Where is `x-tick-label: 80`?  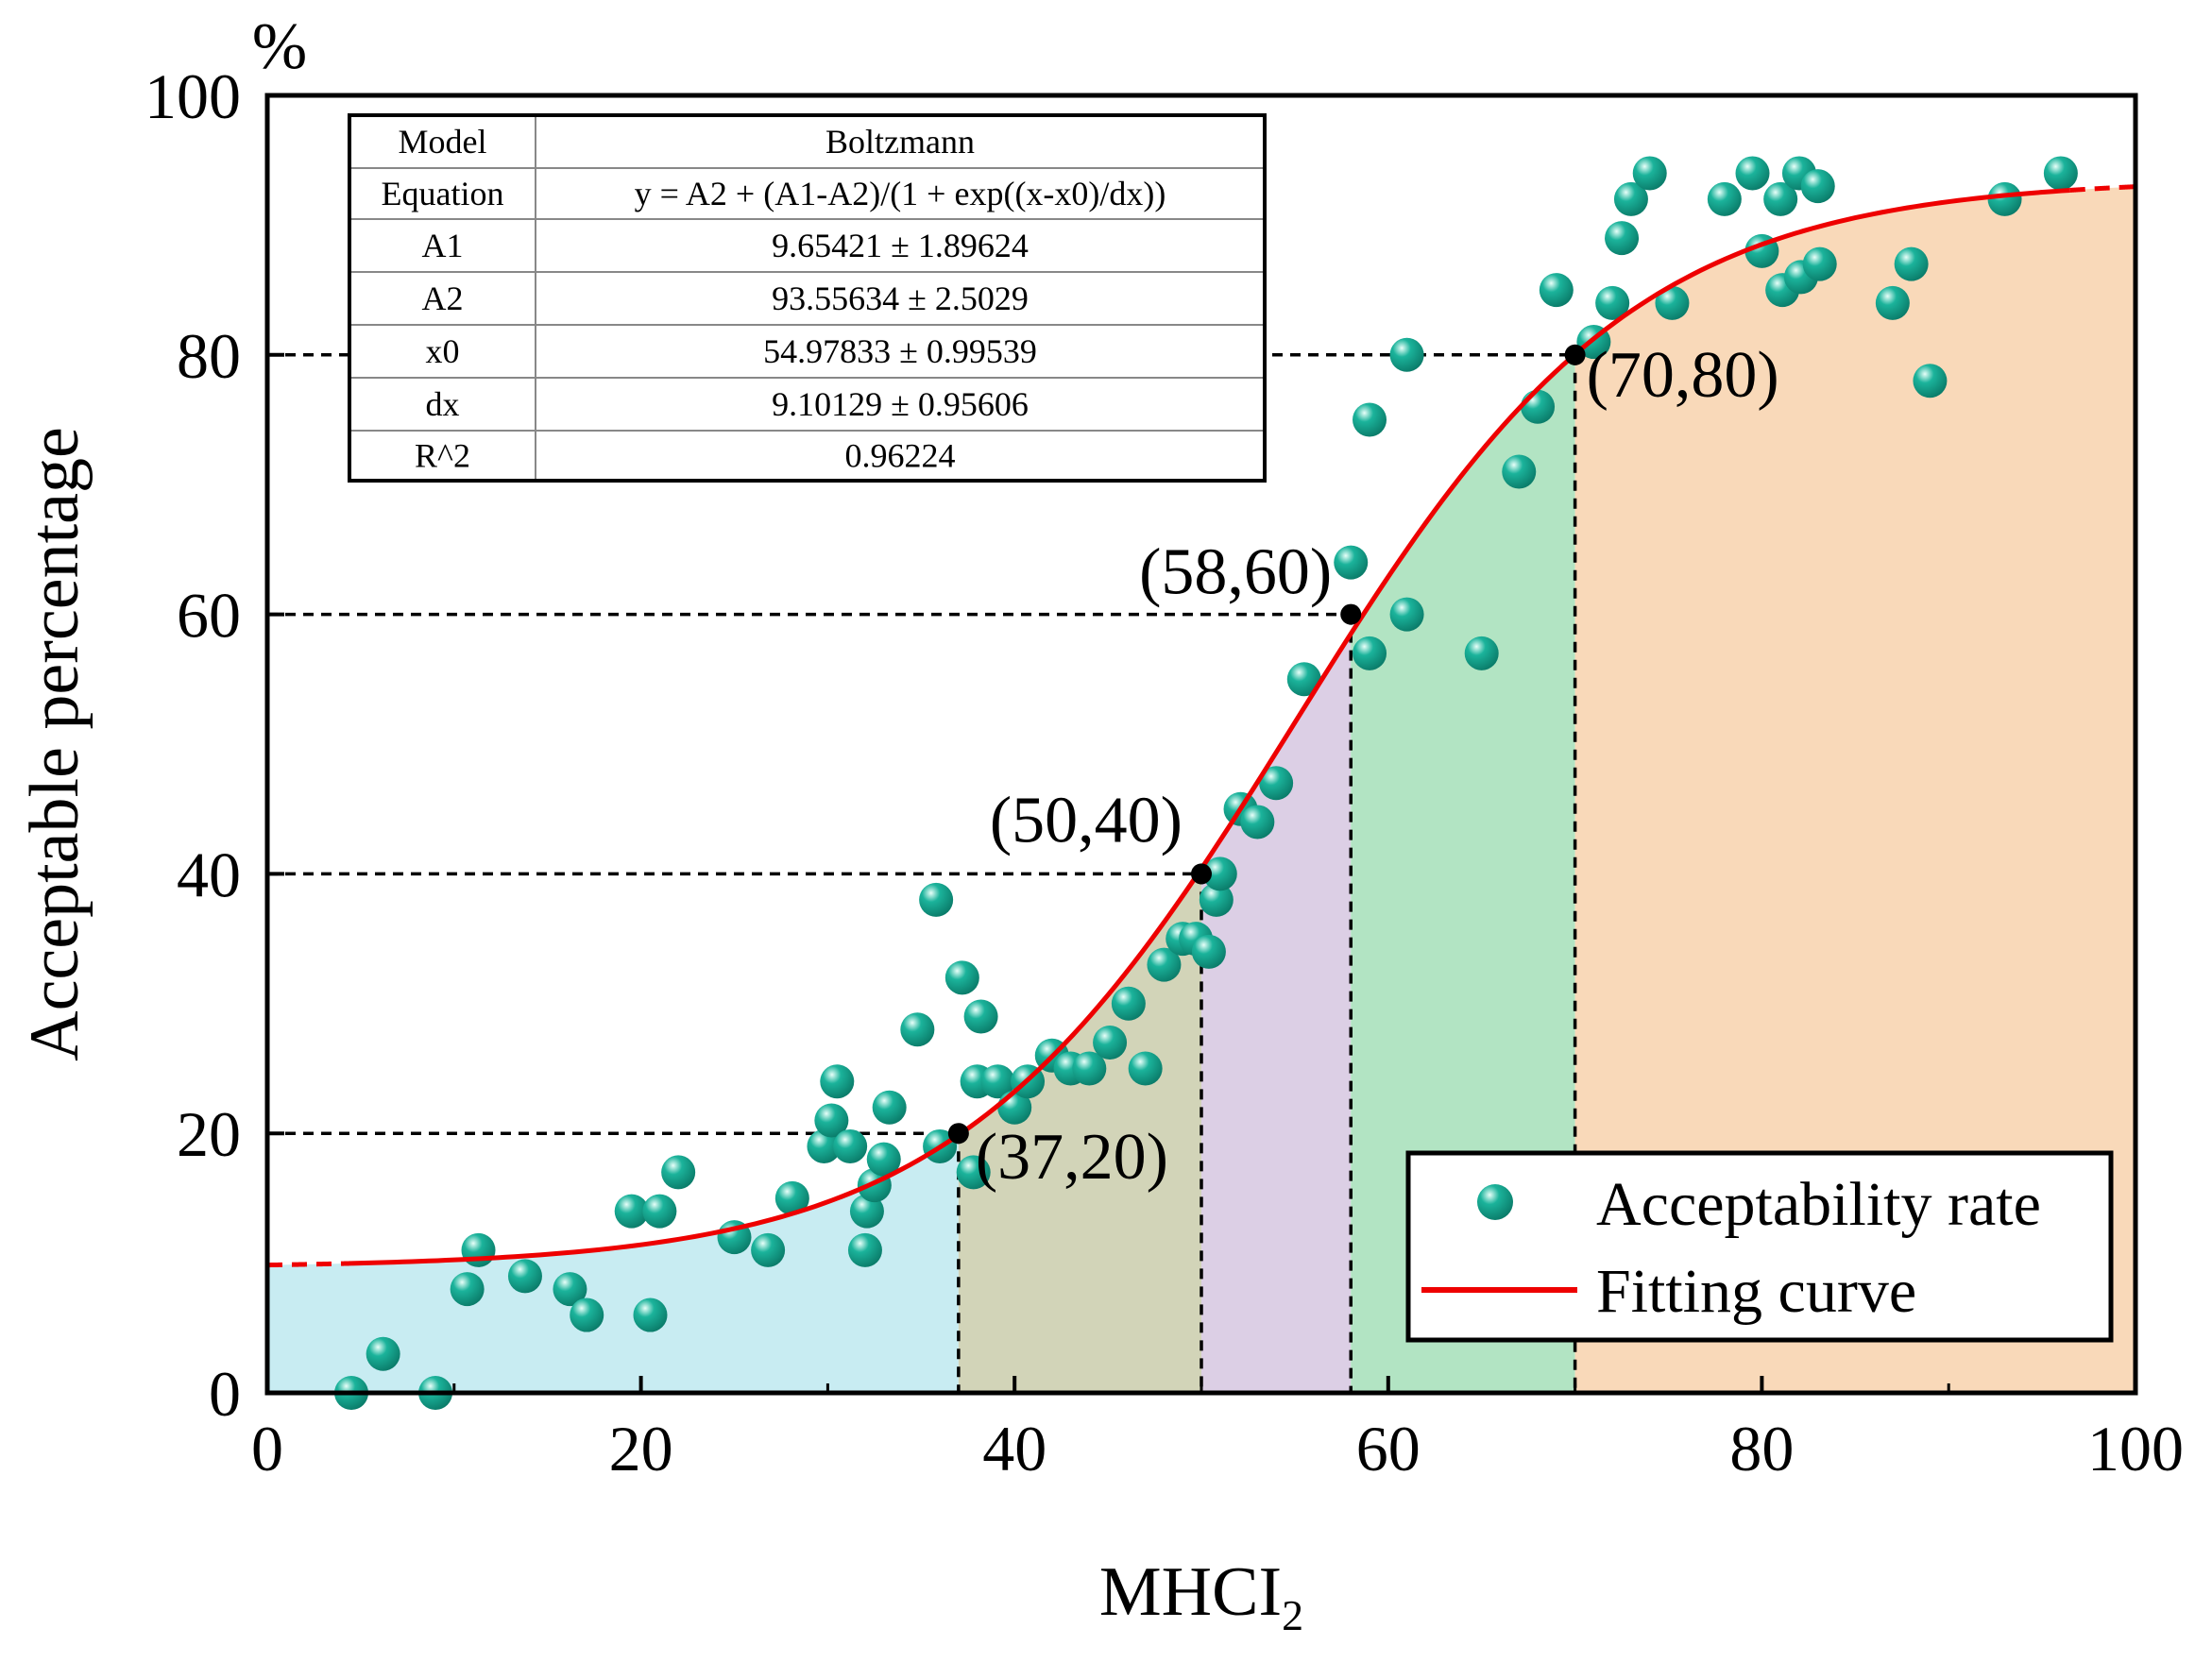
x-tick-label: 80 is located at coordinates (1761, 1448).